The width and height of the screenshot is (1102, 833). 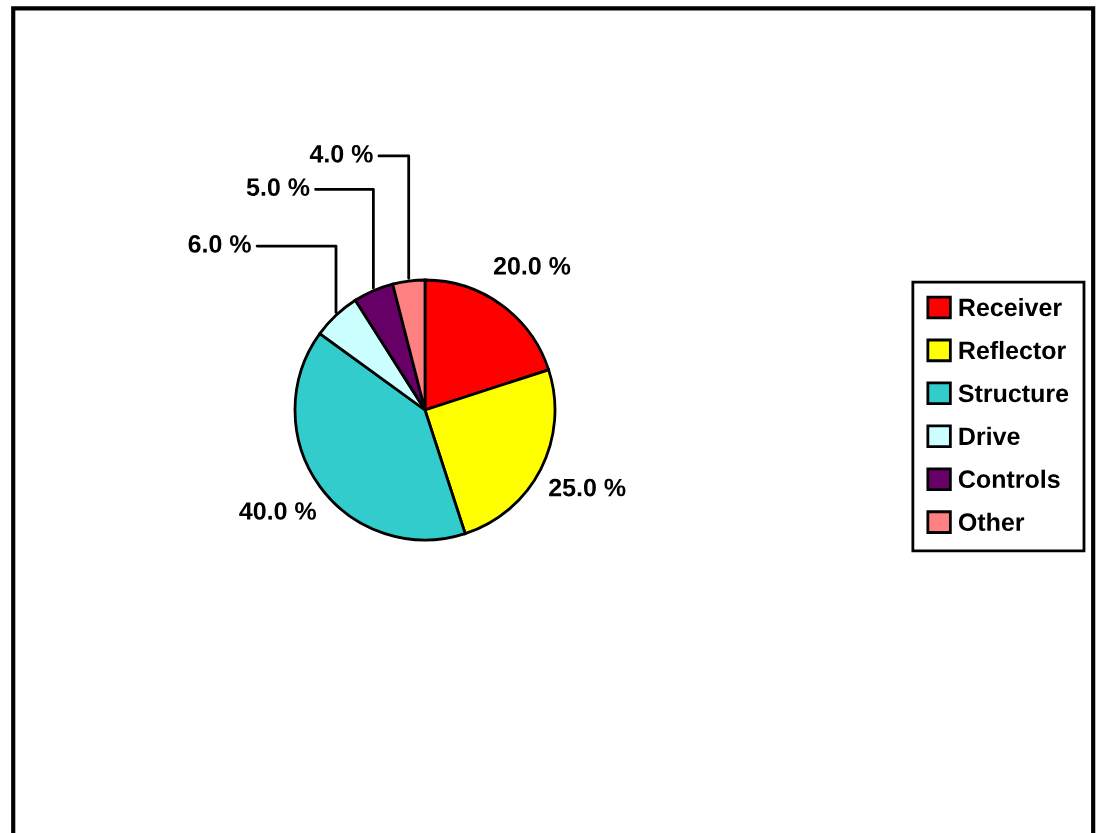 What do you see at coordinates (341, 153) in the screenshot?
I see `data-label: 4.0 %` at bounding box center [341, 153].